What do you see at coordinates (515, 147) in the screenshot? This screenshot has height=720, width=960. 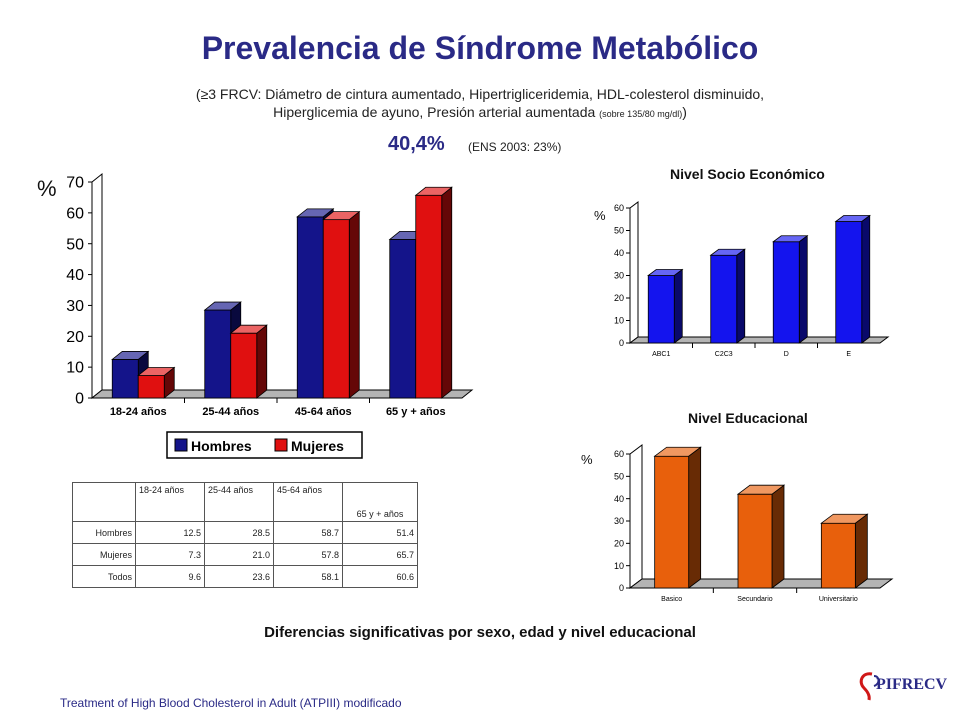 I see `ens-note: (ENS 2003: 23%)` at bounding box center [515, 147].